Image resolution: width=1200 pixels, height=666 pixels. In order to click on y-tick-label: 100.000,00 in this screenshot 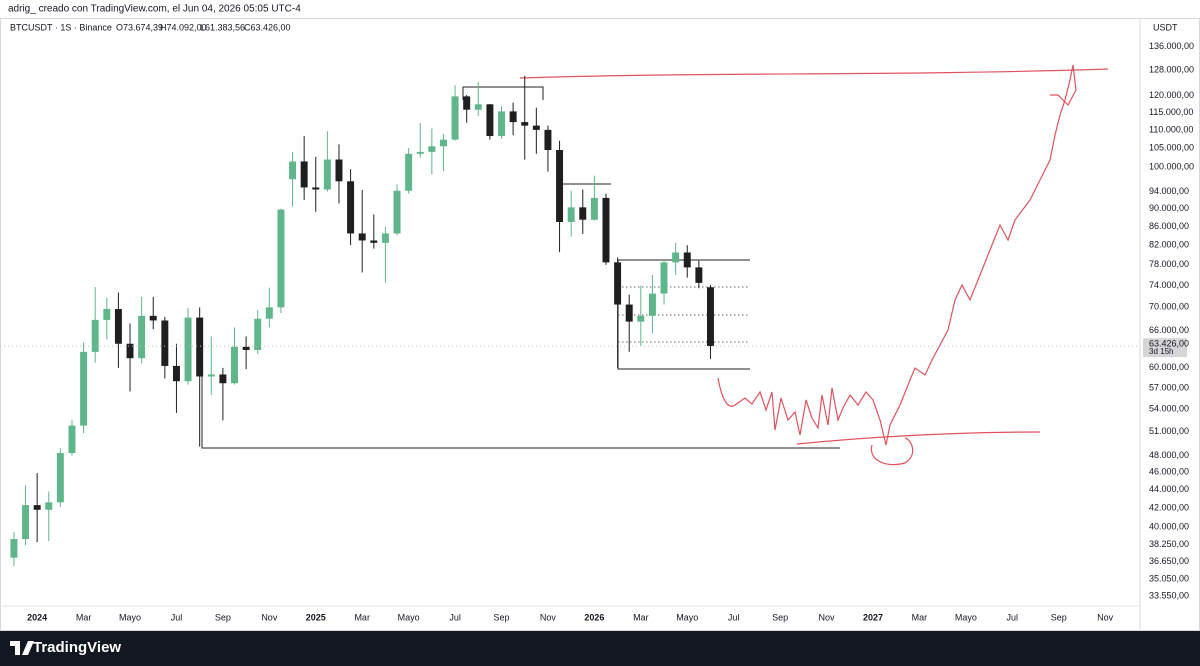, I will do `click(1171, 167)`.